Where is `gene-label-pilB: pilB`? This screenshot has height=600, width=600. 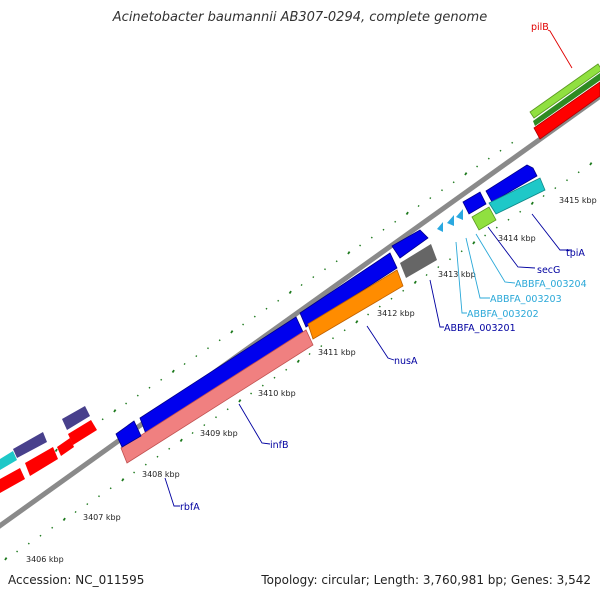
gene-label-pilB: pilB is located at coordinates (540, 27).